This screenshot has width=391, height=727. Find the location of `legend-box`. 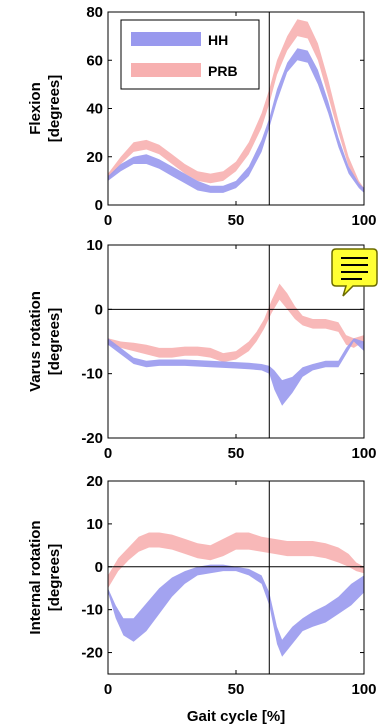

legend-box is located at coordinates (190, 54).